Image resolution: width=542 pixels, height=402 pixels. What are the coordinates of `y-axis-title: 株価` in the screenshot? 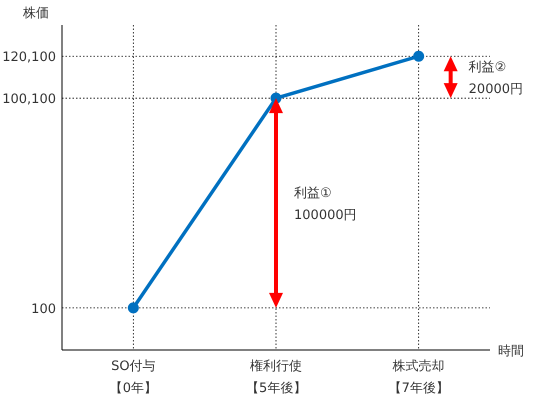 It's located at (35, 13).